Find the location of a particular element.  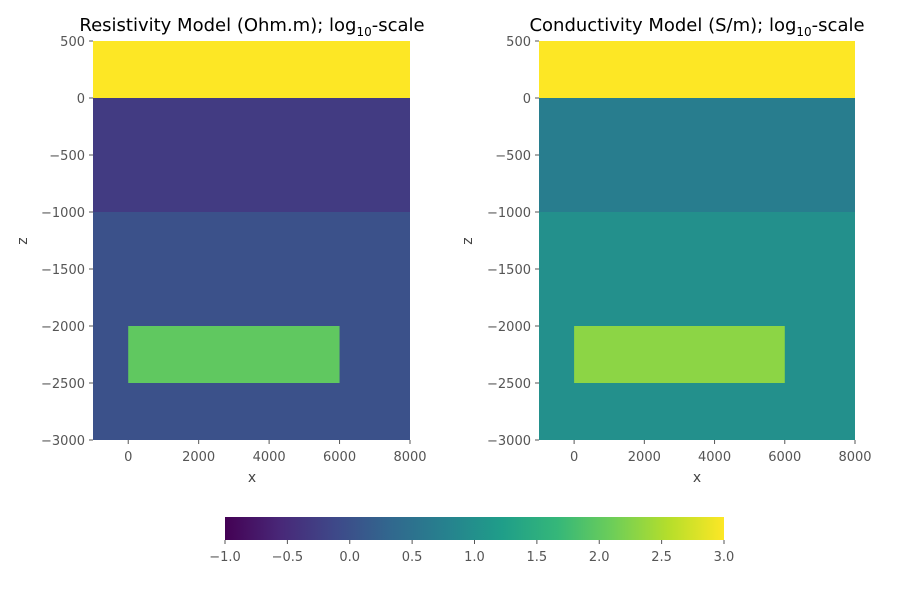

colorbar-tick-label: −1.0 is located at coordinates (225, 557).